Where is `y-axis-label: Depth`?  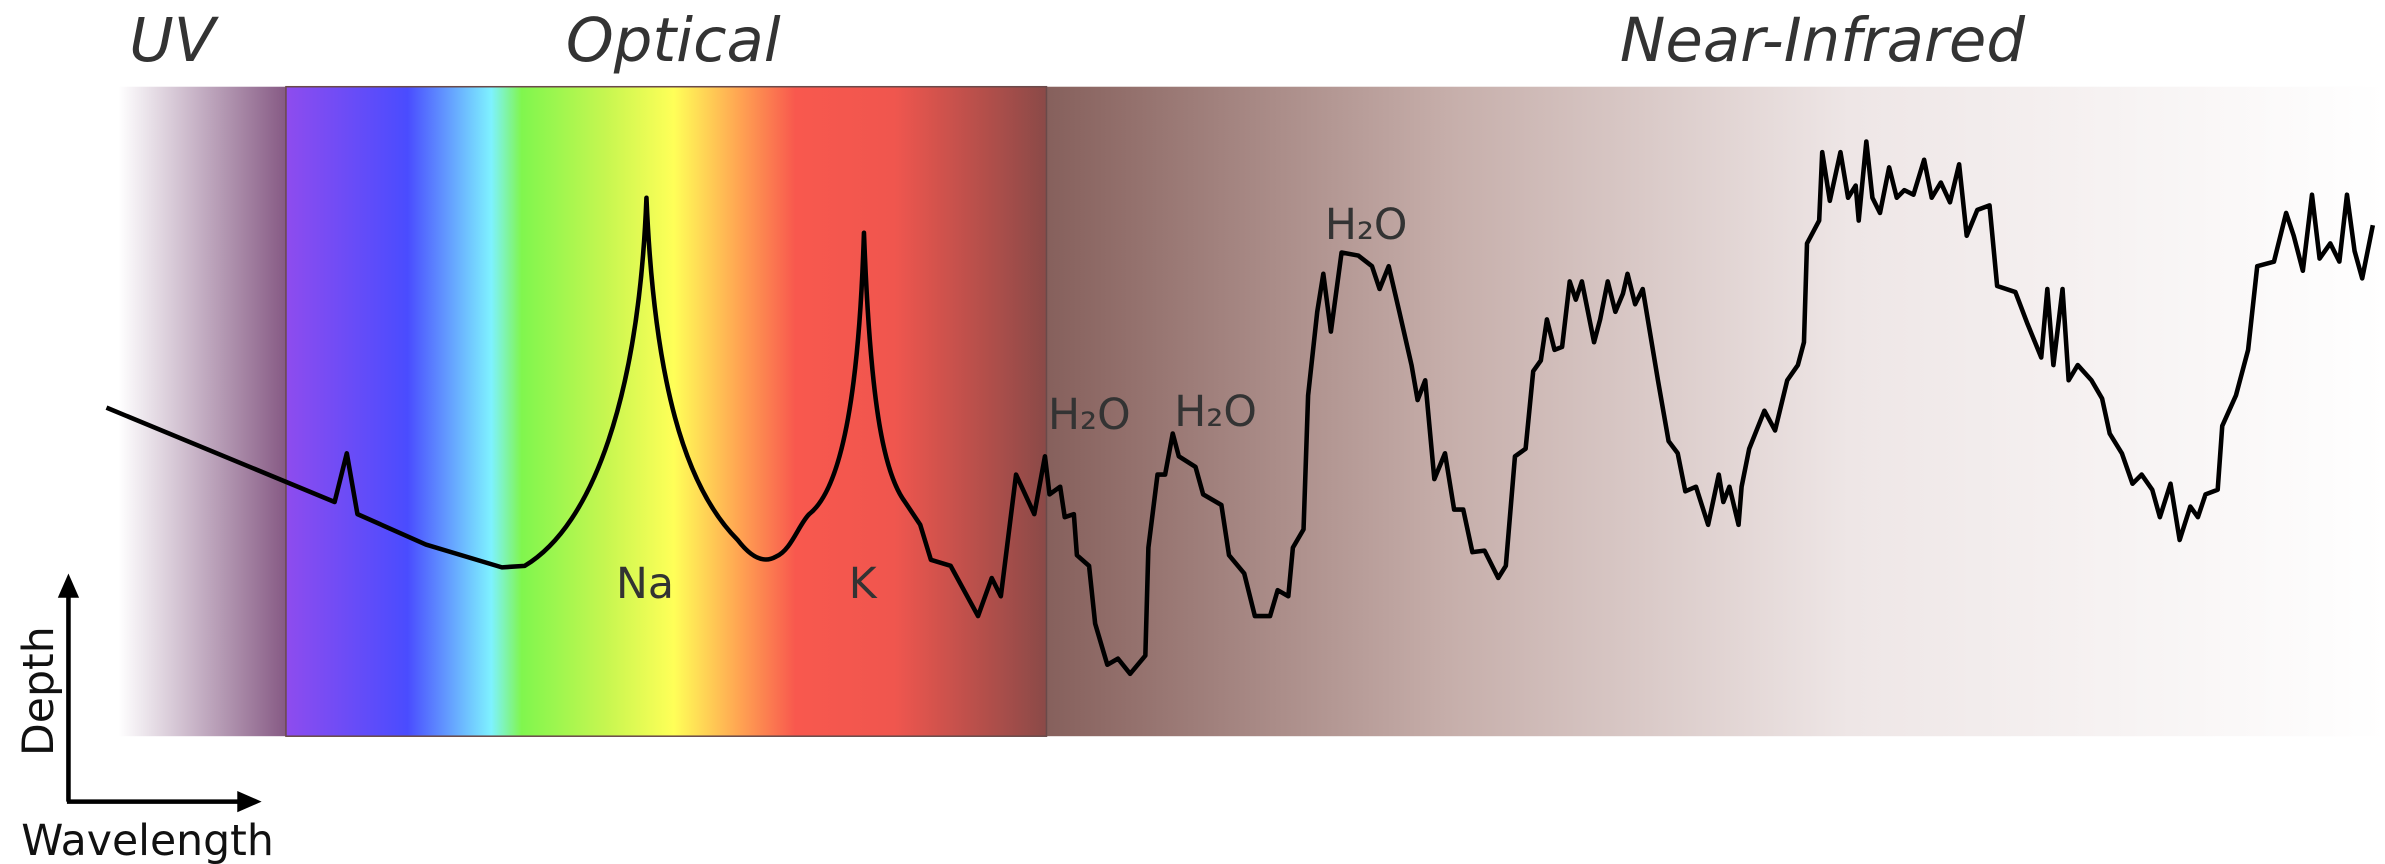
y-axis-label: Depth is located at coordinates (39, 691).